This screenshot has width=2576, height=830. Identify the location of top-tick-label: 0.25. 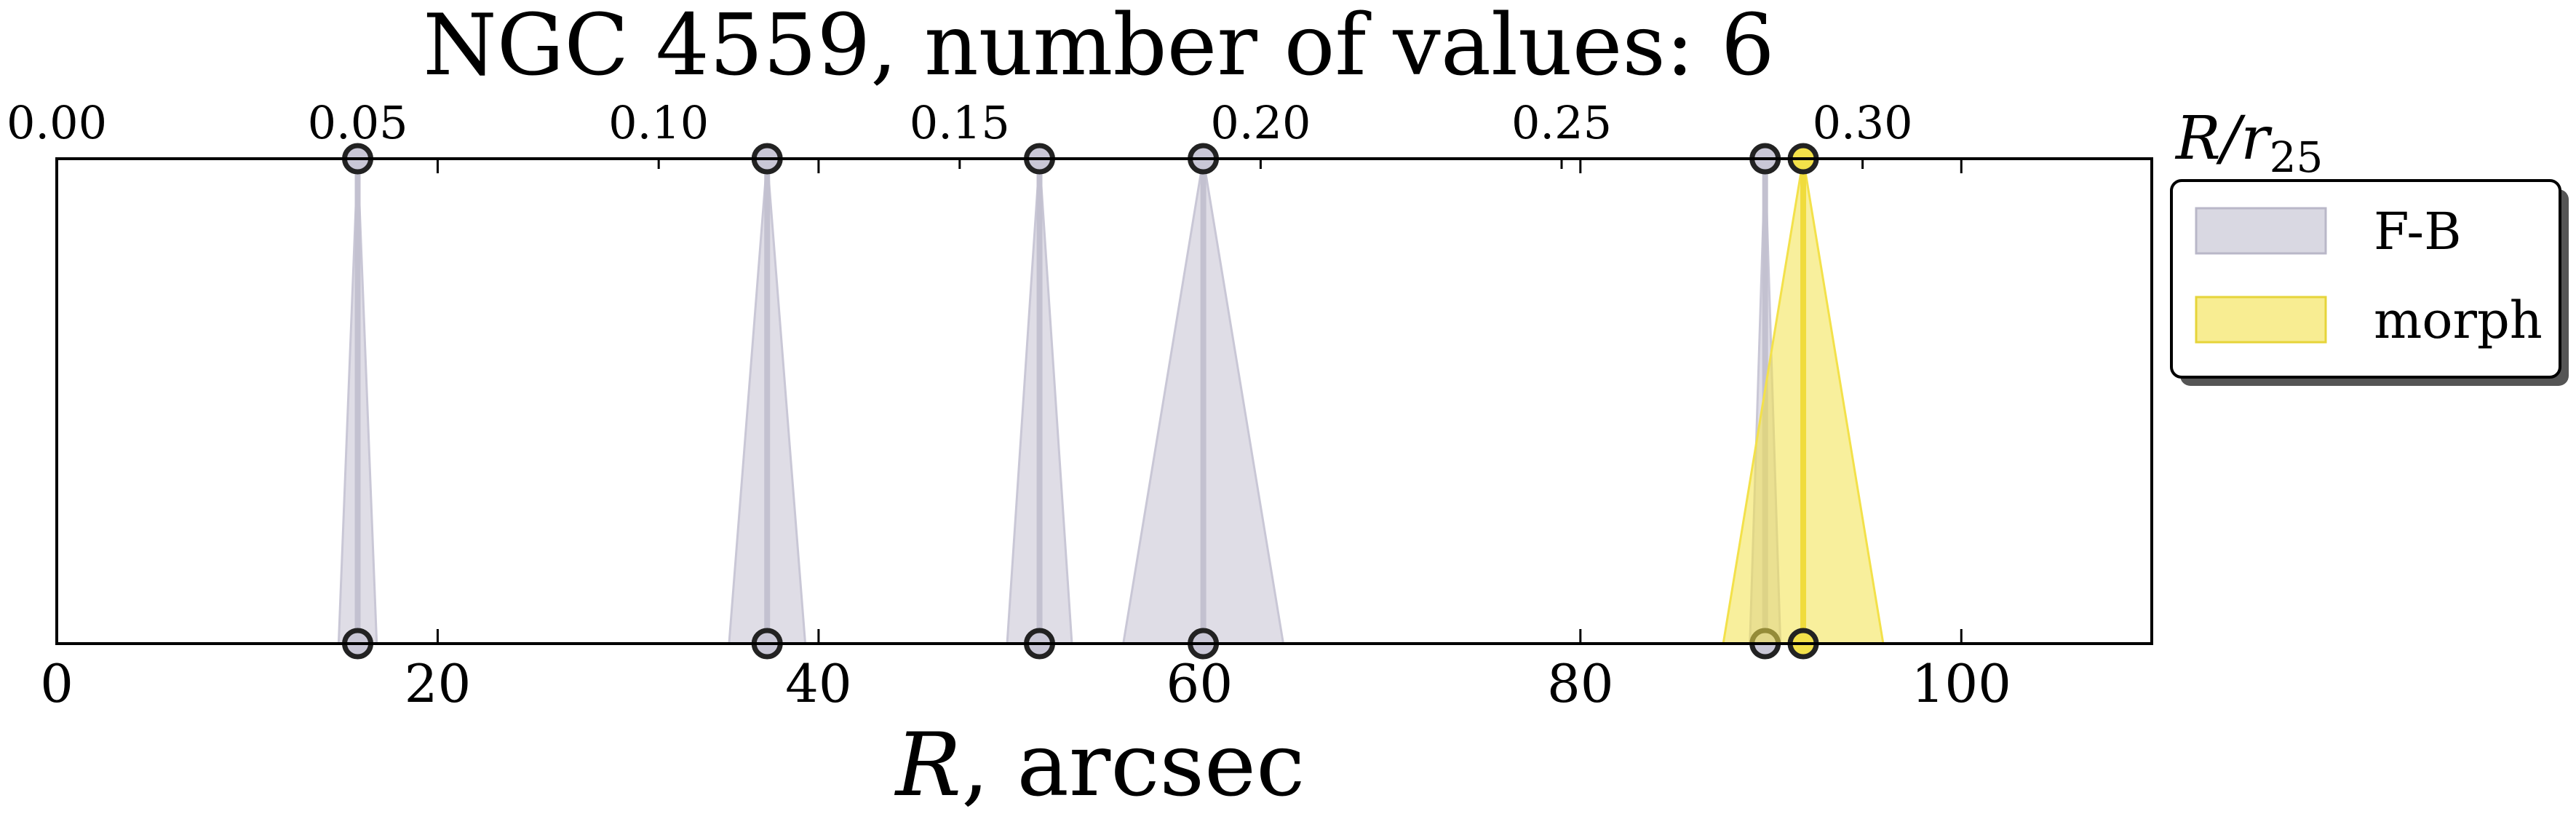
(1562, 123).